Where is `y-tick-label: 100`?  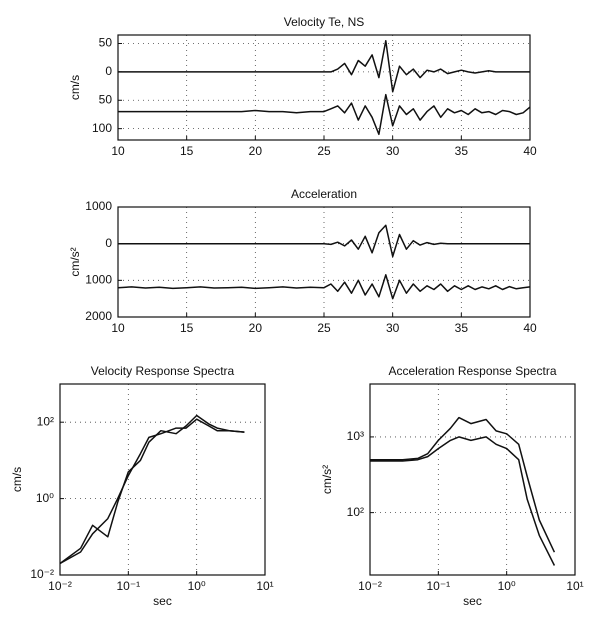 y-tick-label: 100 is located at coordinates (102, 128).